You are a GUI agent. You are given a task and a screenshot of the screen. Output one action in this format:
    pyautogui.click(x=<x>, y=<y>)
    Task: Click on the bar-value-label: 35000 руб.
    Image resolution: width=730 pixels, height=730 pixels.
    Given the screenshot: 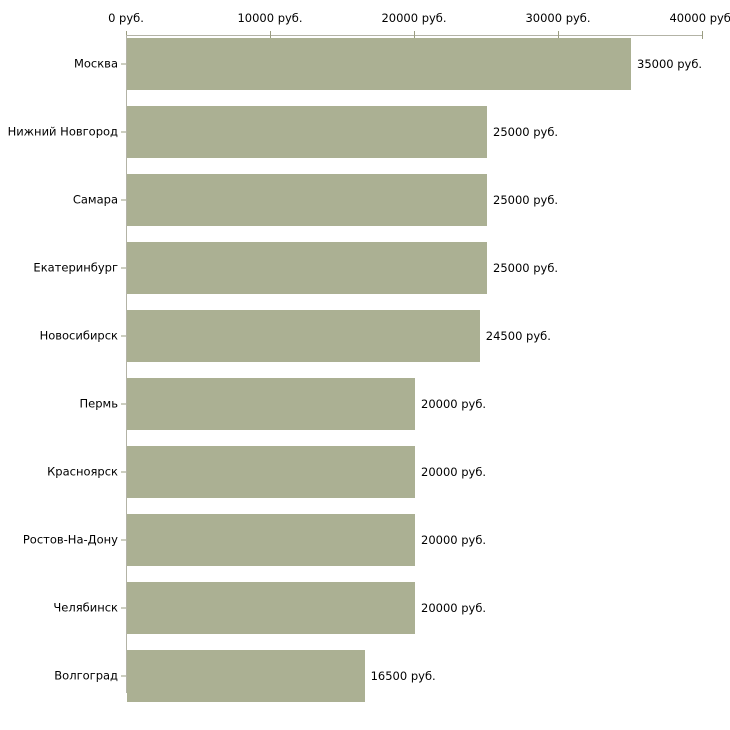 What is the action you would take?
    pyautogui.click(x=670, y=64)
    